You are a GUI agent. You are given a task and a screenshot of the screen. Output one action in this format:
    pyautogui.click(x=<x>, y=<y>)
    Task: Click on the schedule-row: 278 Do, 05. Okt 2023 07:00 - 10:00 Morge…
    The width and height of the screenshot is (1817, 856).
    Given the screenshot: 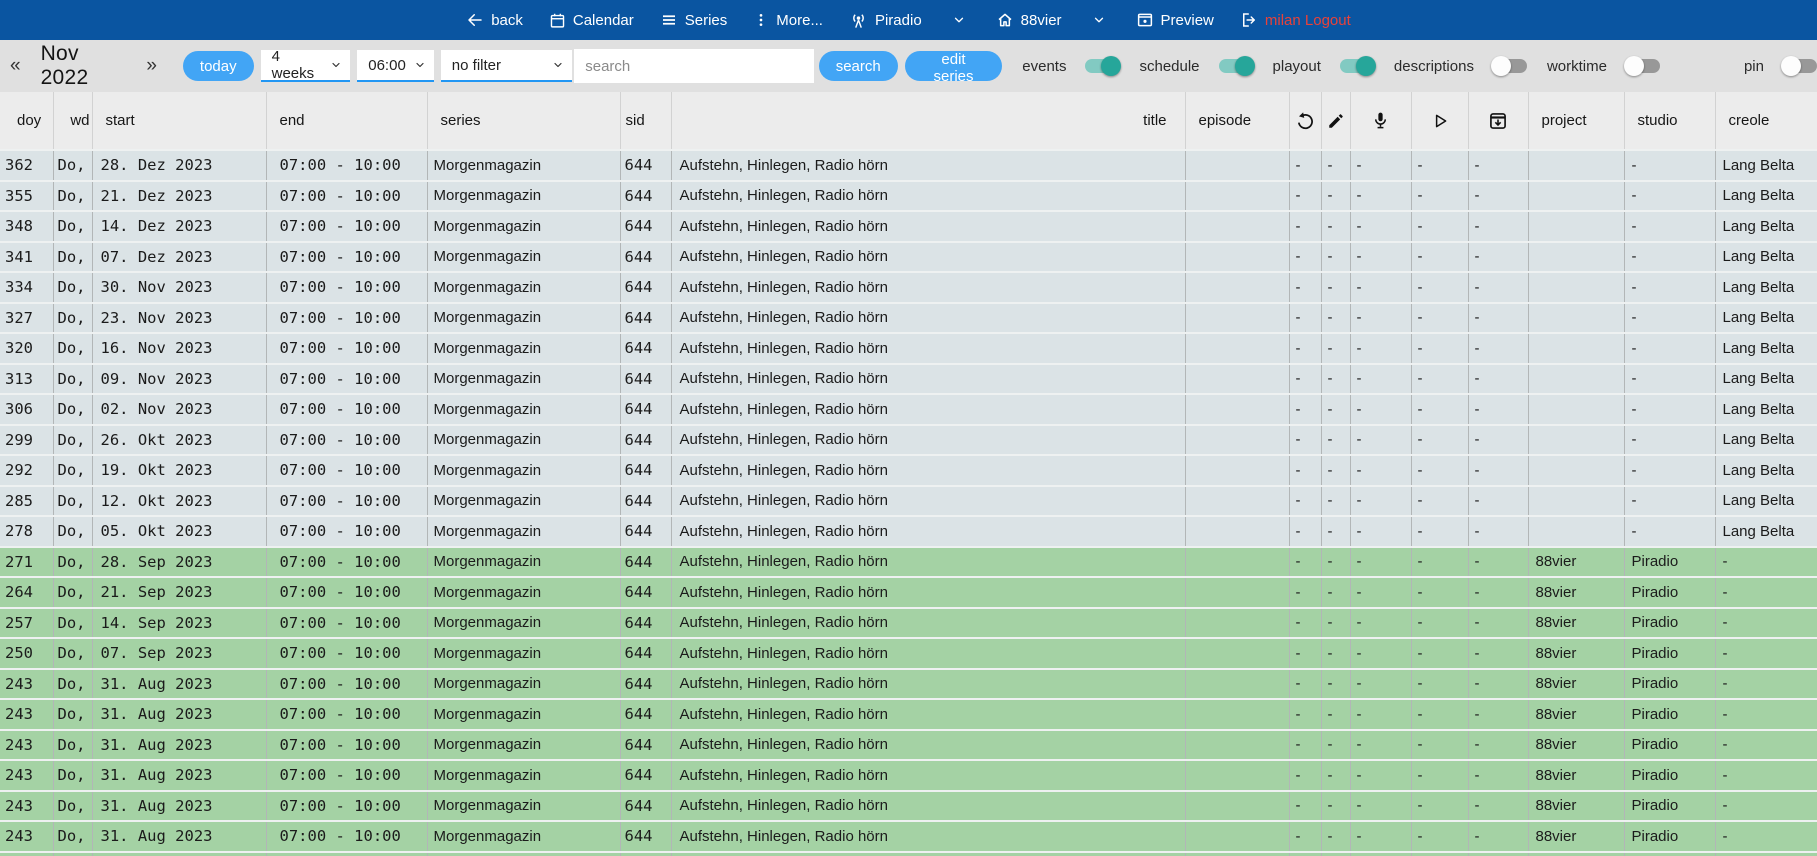 What is the action you would take?
    pyautogui.click(x=908, y=531)
    